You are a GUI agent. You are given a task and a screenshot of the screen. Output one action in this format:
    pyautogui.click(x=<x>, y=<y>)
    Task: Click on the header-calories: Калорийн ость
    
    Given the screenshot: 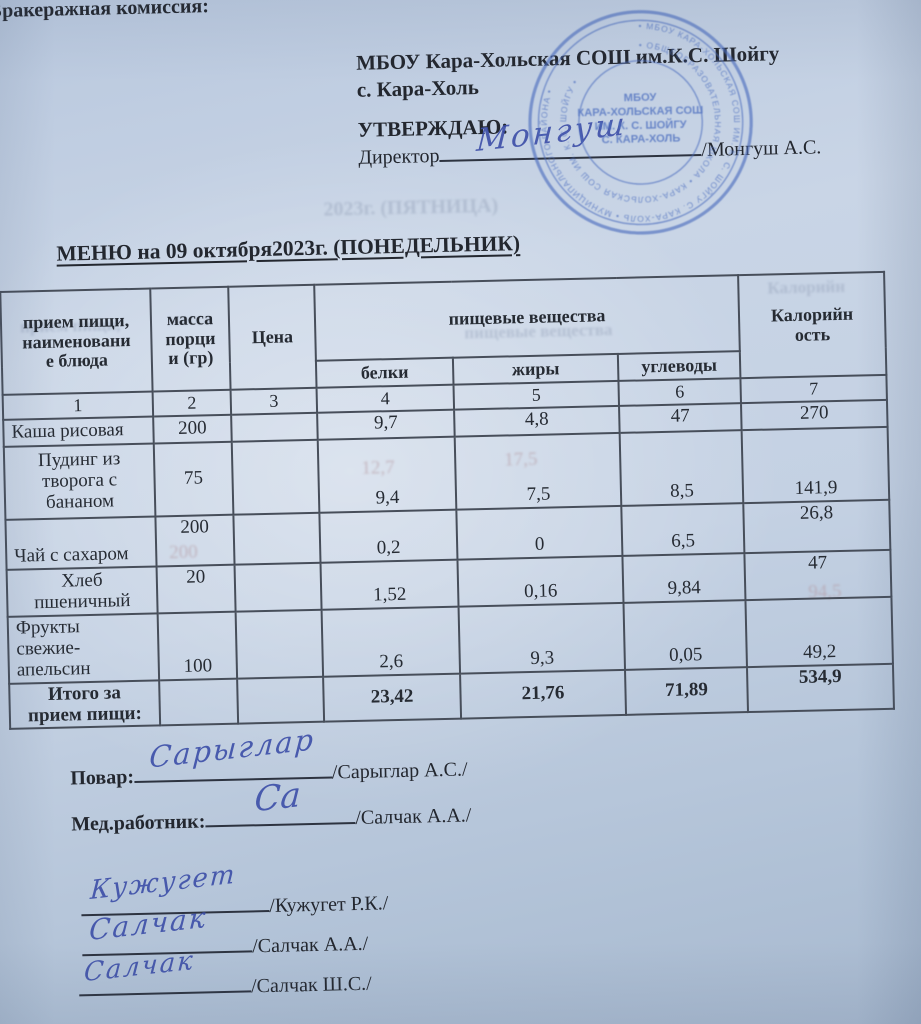 What is the action you would take?
    pyautogui.click(x=812, y=325)
    